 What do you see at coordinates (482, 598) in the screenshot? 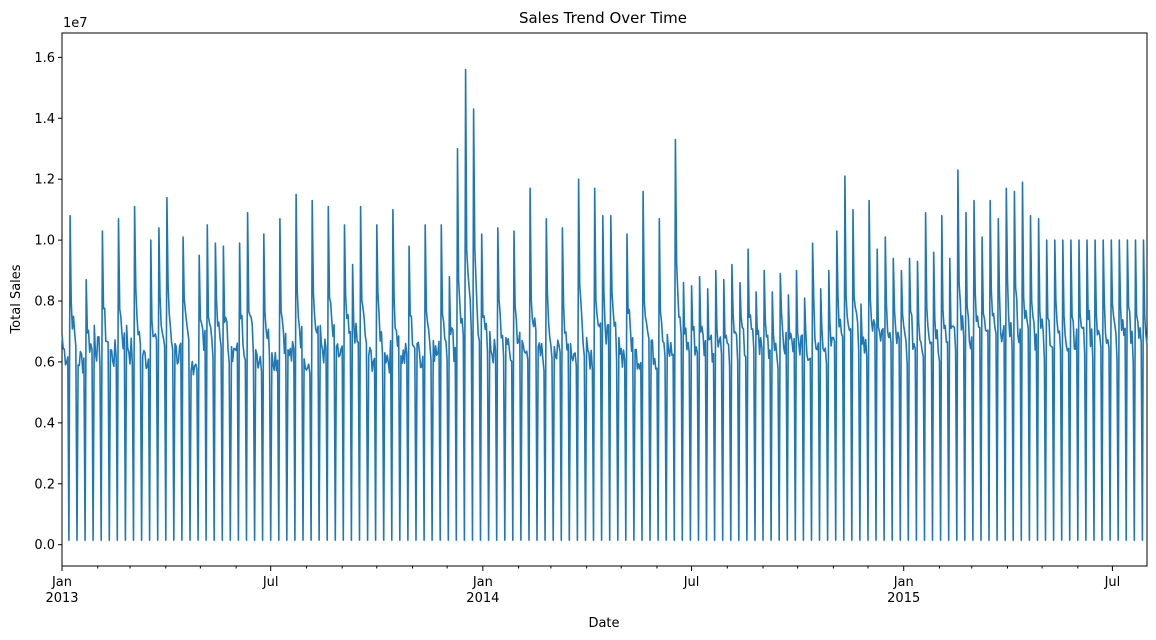
I see `x-tick-year-label: 2014` at bounding box center [482, 598].